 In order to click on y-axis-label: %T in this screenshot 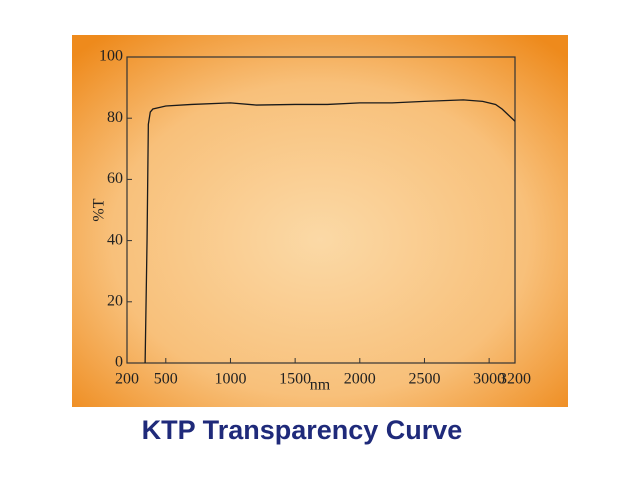, I will do `click(99, 209)`.